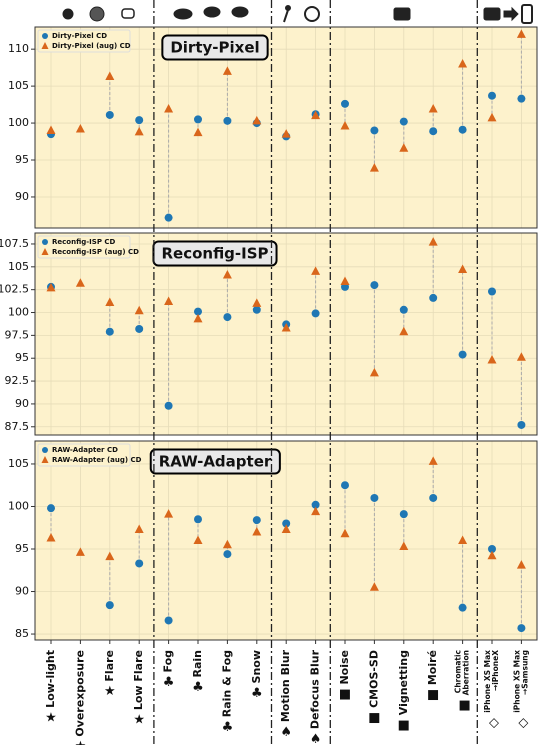  Describe the element at coordinates (14, 243) in the screenshot. I see `y-tick-label: 107.5` at that location.